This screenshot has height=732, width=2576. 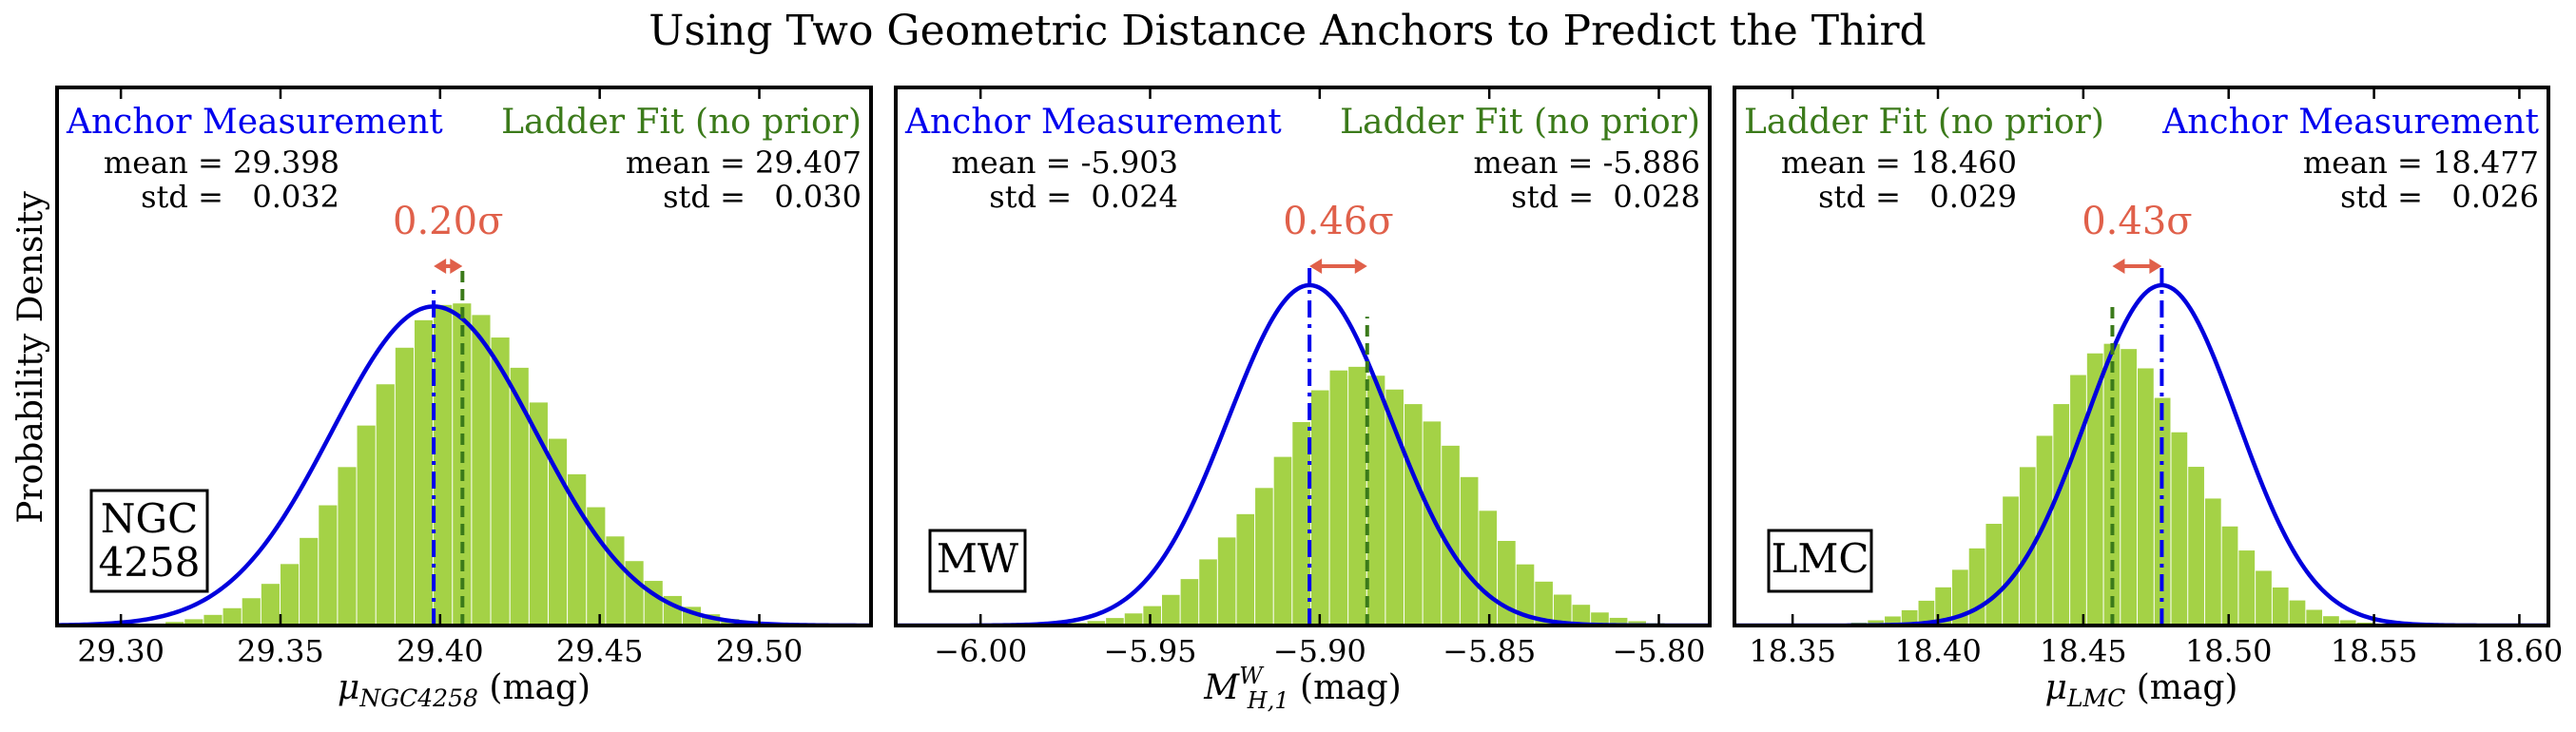 What do you see at coordinates (149, 518) in the screenshot?
I see `anchor-name-label: NGC` at bounding box center [149, 518].